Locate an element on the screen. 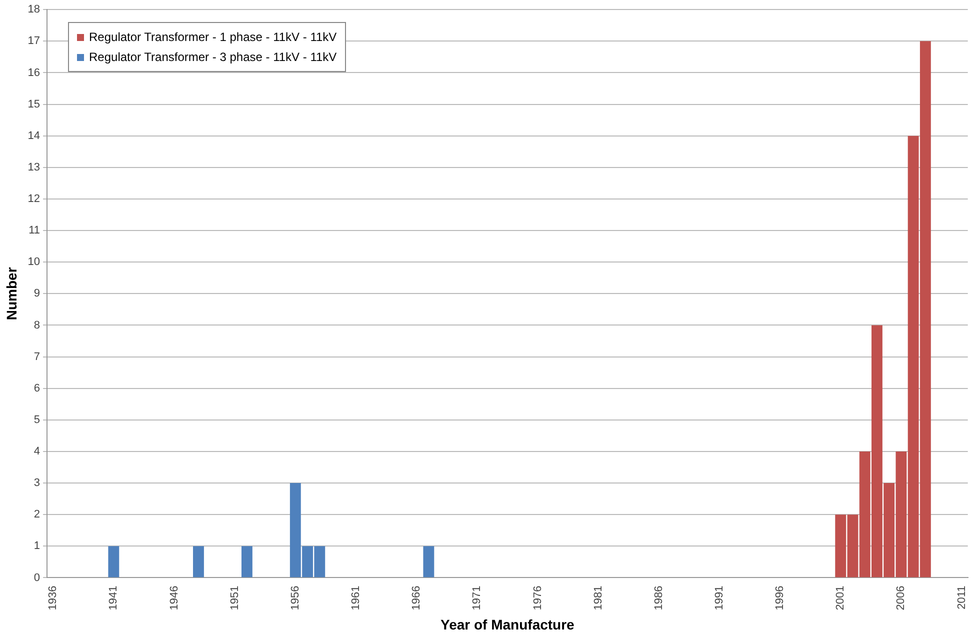 The image size is (978, 638). y-tick-label: 8 is located at coordinates (37, 325).